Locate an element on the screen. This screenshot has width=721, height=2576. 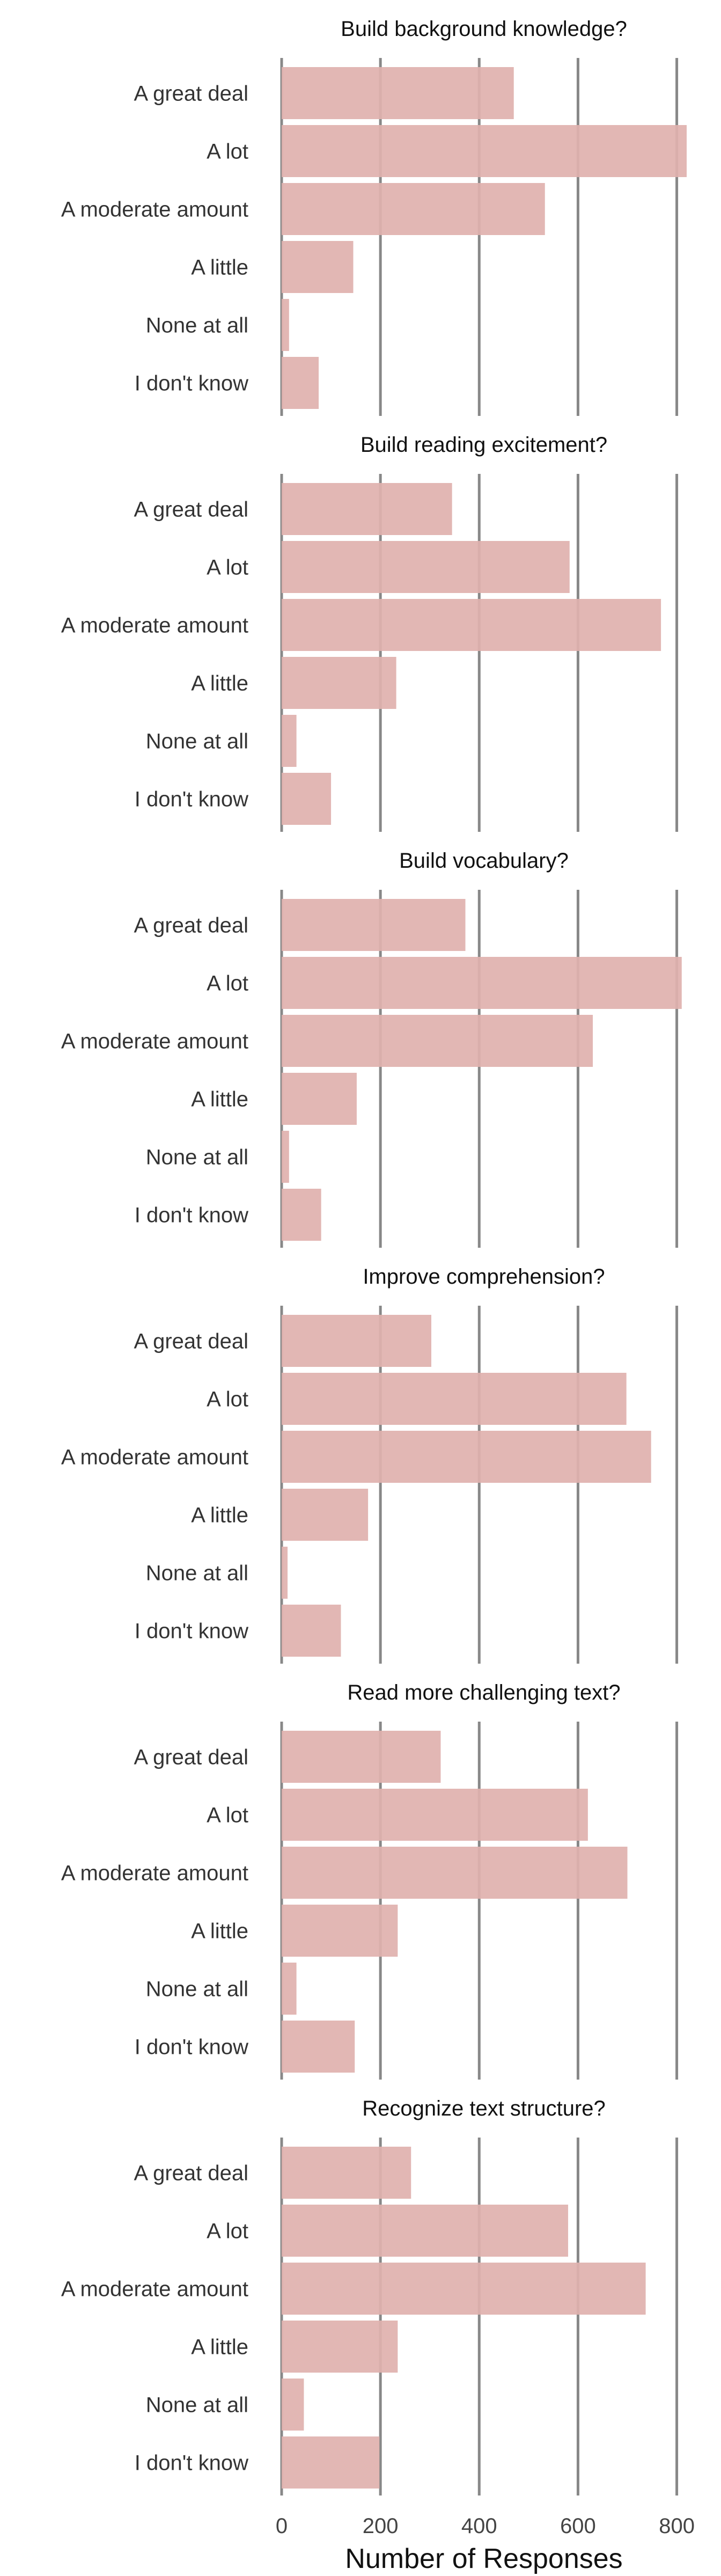
panel-title: Improve comprehension? is located at coordinates (484, 1277).